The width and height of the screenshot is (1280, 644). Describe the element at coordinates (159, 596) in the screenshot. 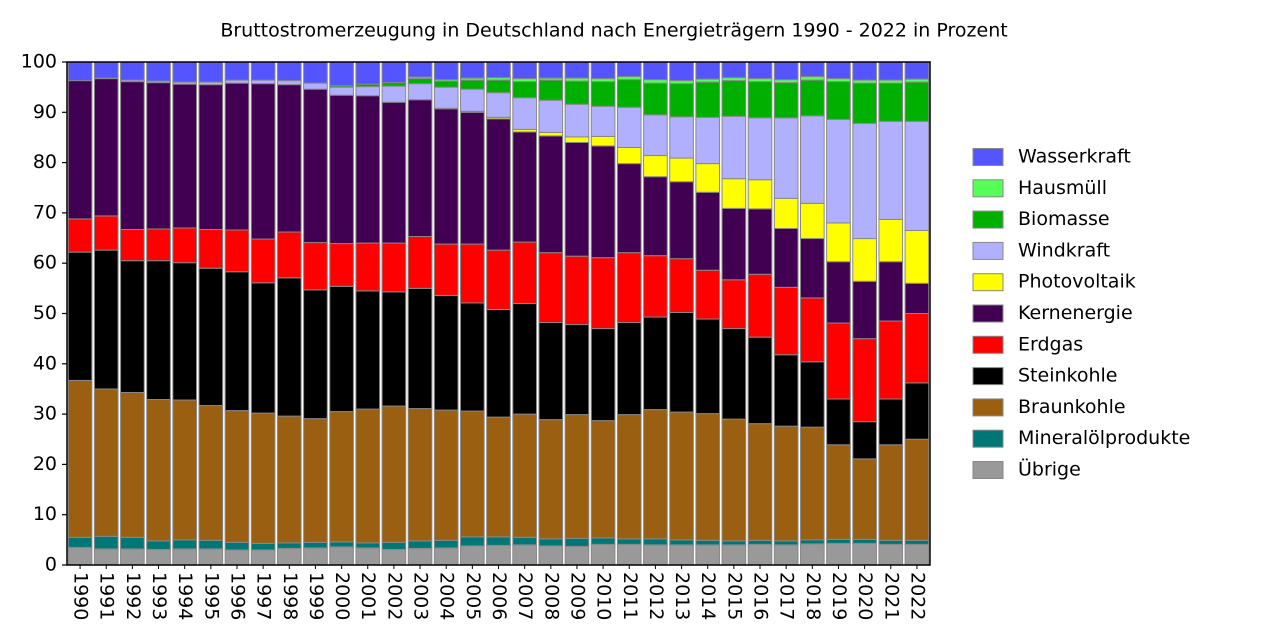

I see `x-tick-label: 1993` at that location.